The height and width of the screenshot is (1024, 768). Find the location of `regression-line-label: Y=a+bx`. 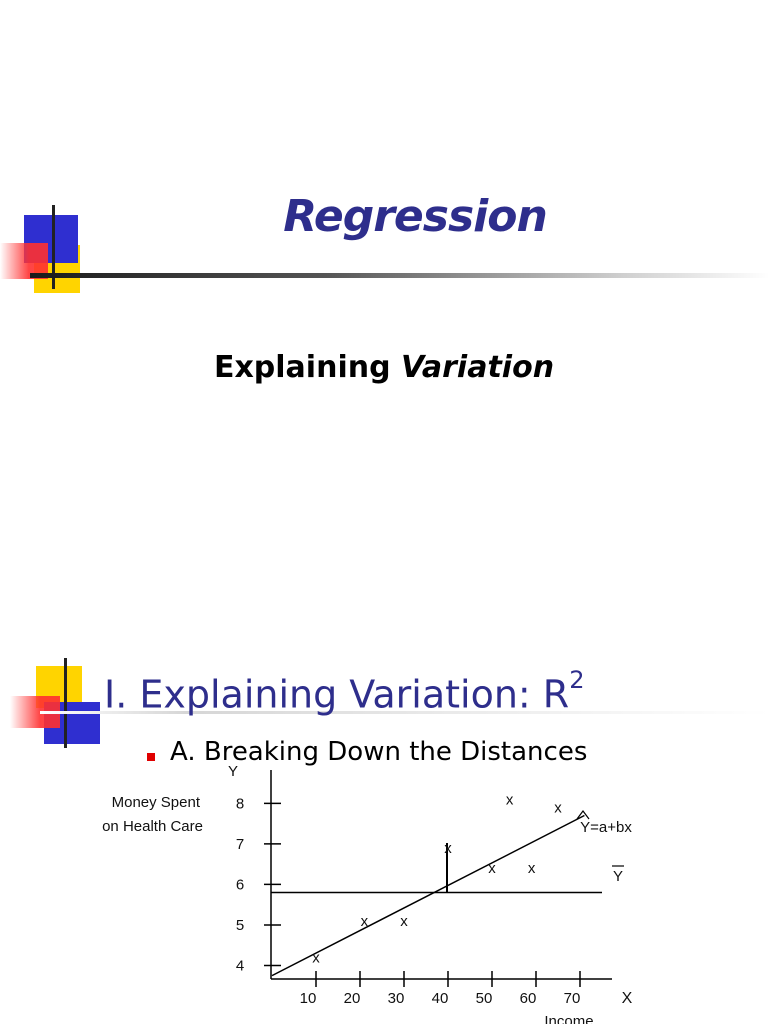

regression-line-label: Y=a+bx is located at coordinates (606, 827).